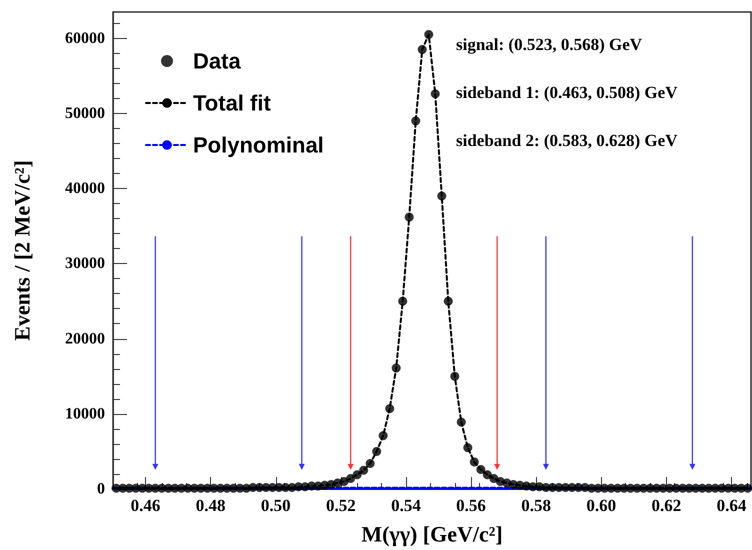 This screenshot has width=752, height=550. I want to click on y-tick-label: 50000, so click(85, 113).